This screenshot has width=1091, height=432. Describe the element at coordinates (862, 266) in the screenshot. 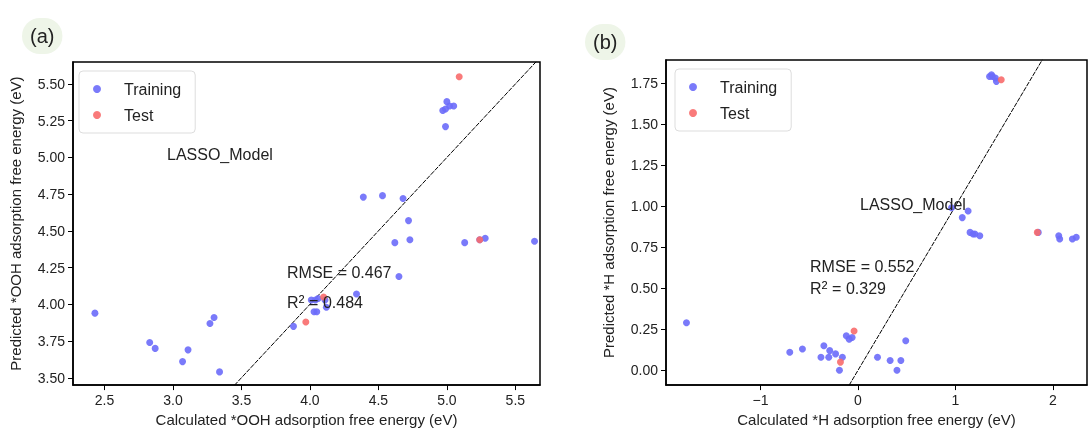

I see `annotation: RMSE = 0.552` at that location.